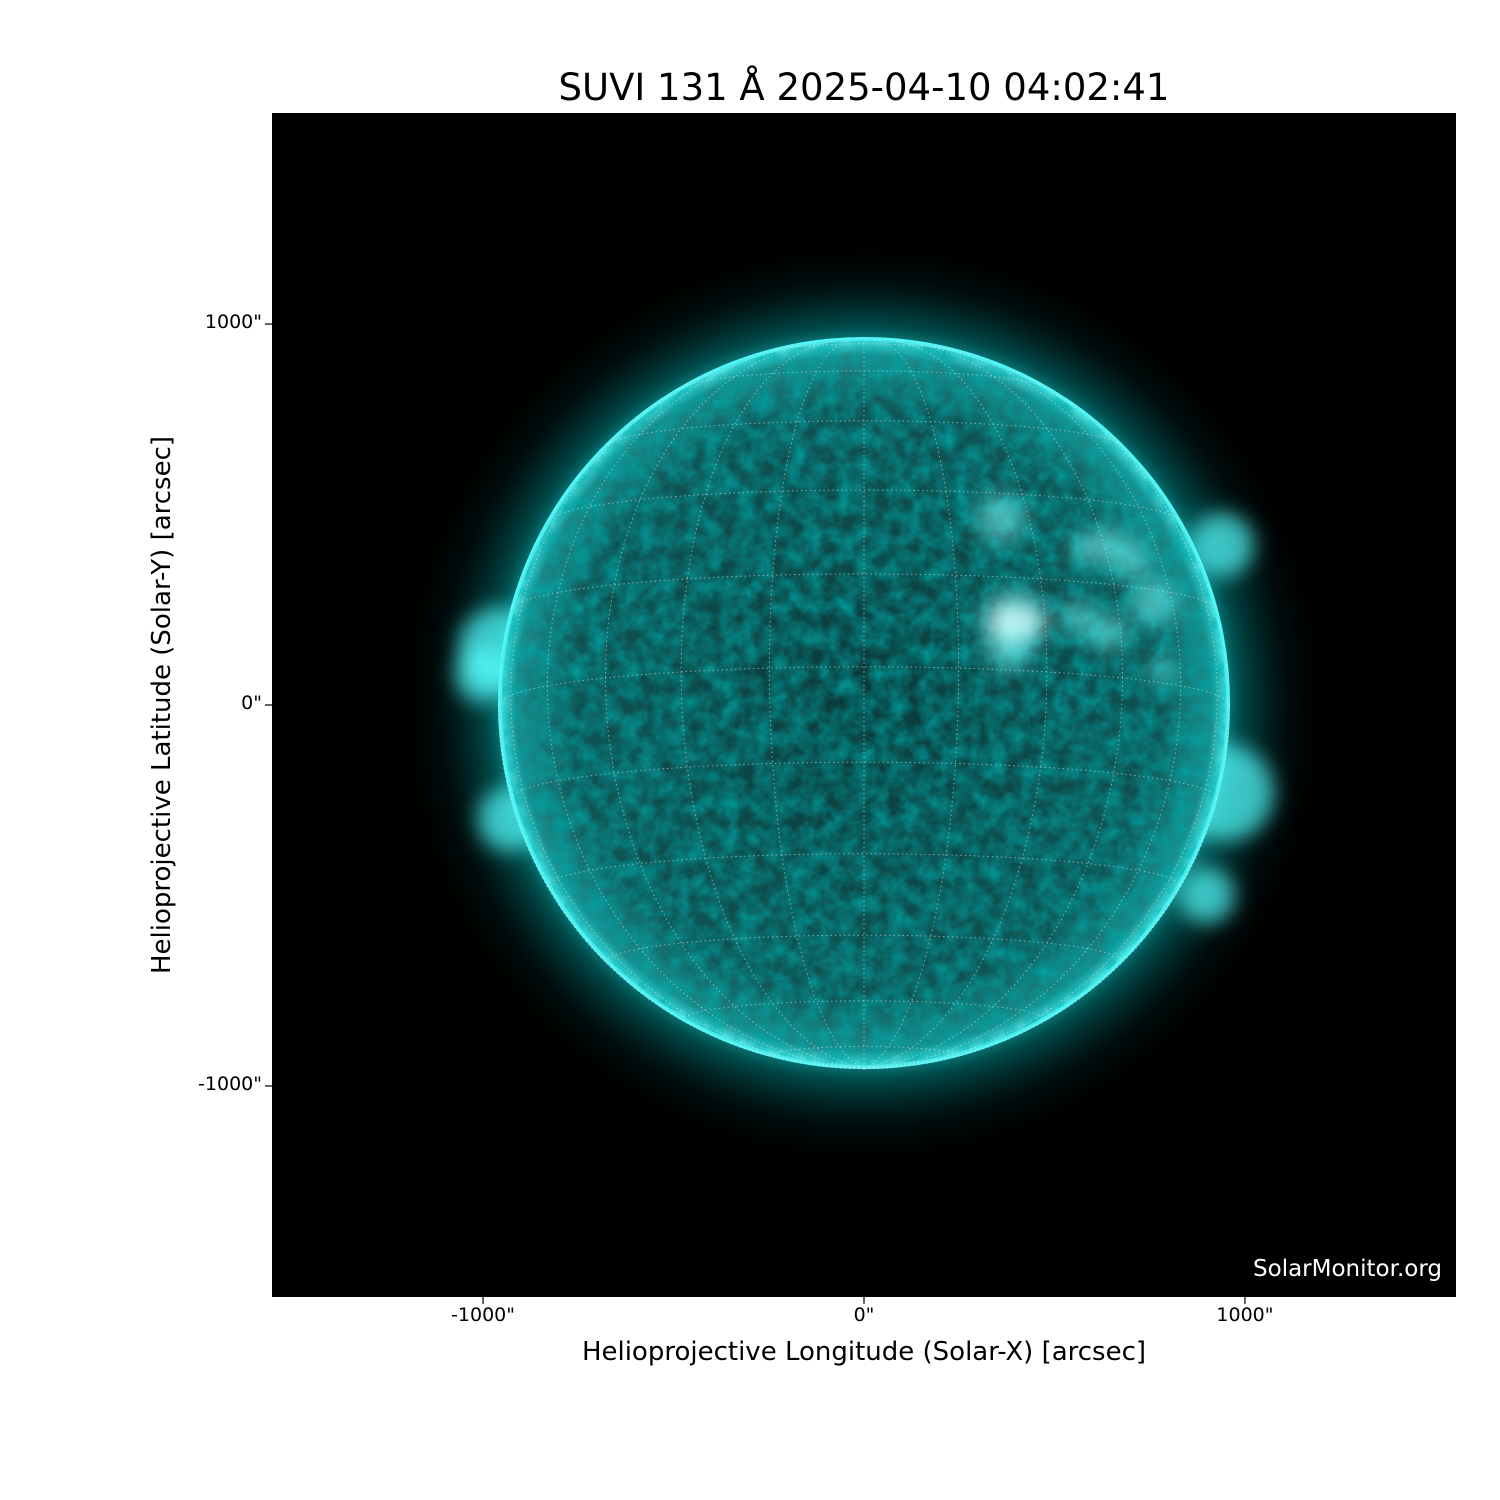 The width and height of the screenshot is (1500, 1500). I want to click on x-tick-label: -1000", so click(483, 1315).